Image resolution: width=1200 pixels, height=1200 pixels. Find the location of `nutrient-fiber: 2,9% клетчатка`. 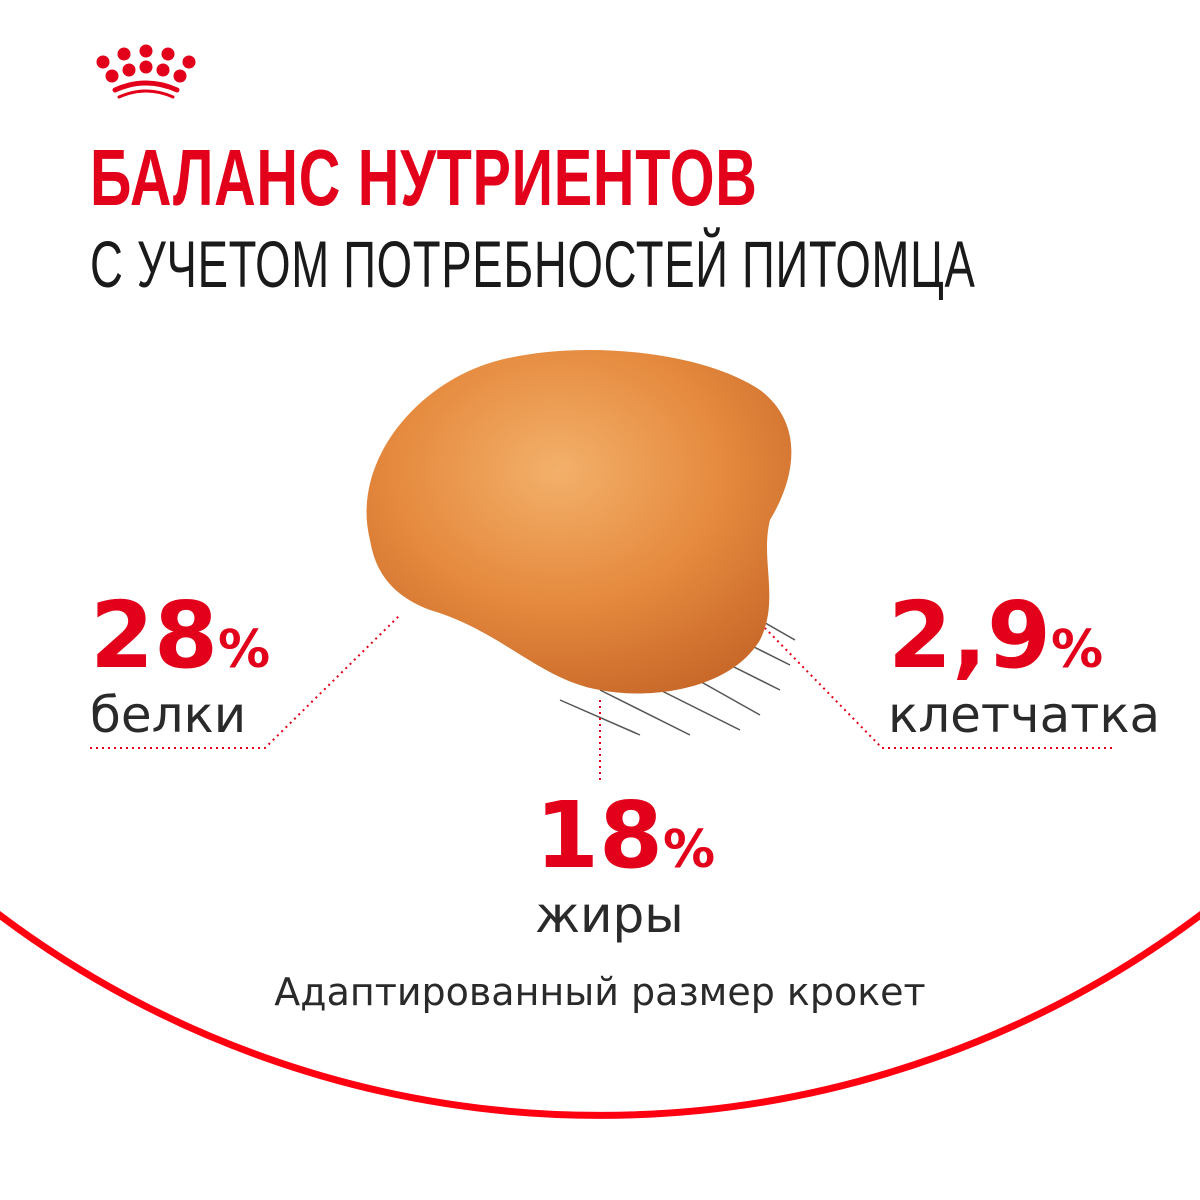

nutrient-fiber: 2,9% клетчатка is located at coordinates (1024, 663).